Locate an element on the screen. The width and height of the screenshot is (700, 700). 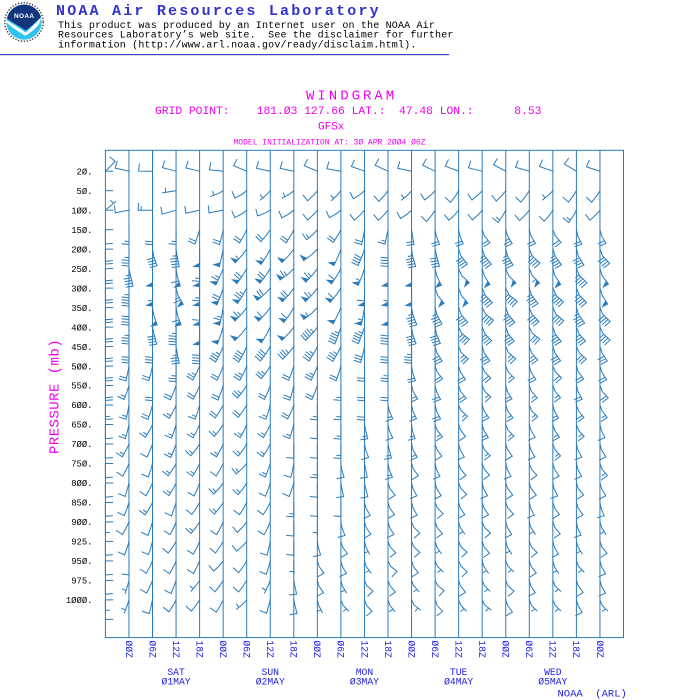
svg-text: NOAA (ARL) is located at coordinates (592, 694).